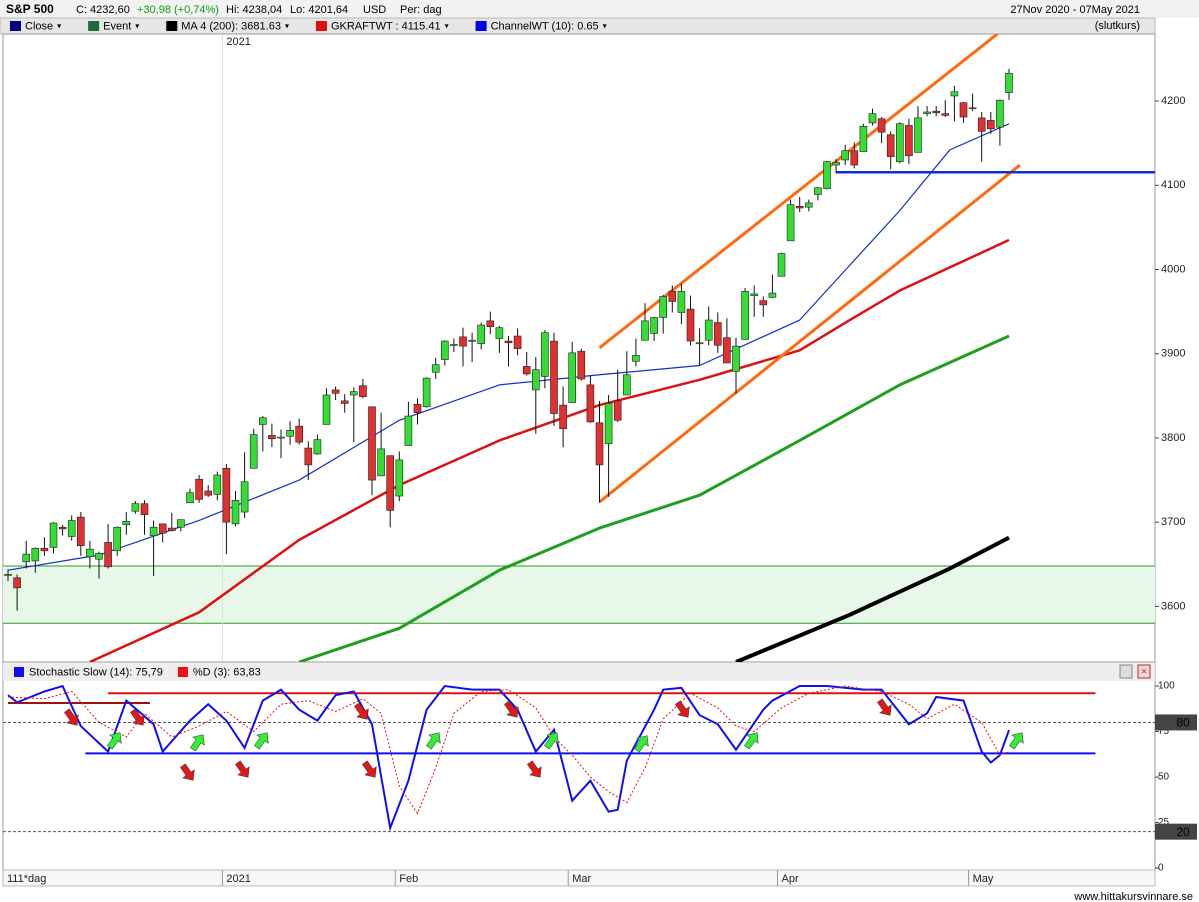 Image resolution: width=1199 pixels, height=902 pixels. Describe the element at coordinates (39, 26) in the screenshot. I see `legend-label: Close` at that location.